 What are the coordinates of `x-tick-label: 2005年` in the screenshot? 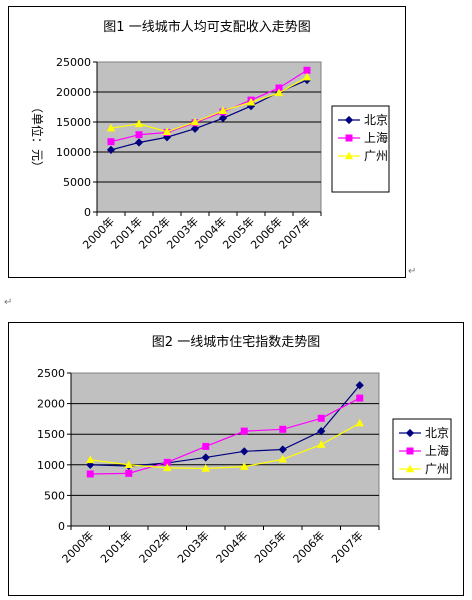 It's located at (269, 546).